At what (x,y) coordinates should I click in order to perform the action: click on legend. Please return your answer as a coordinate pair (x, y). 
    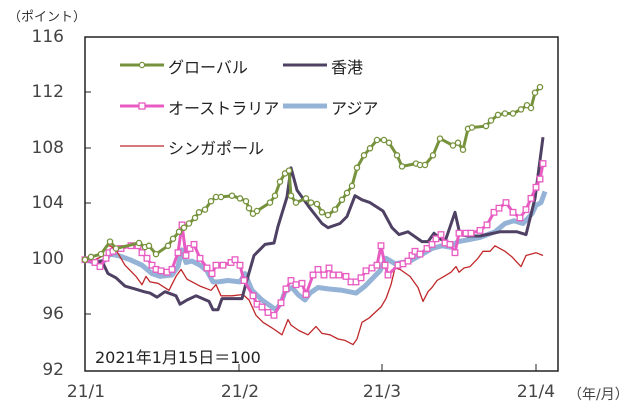
    Looking at the image, I should click on (223, 104).